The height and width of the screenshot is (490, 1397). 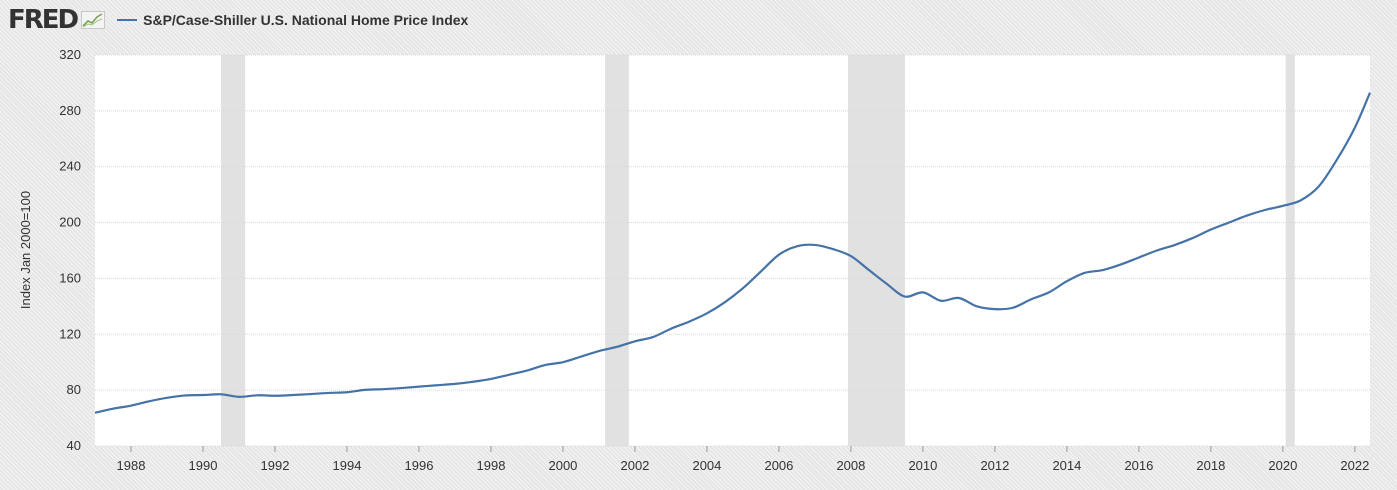 I want to click on line-chart-icon, so click(x=93, y=20).